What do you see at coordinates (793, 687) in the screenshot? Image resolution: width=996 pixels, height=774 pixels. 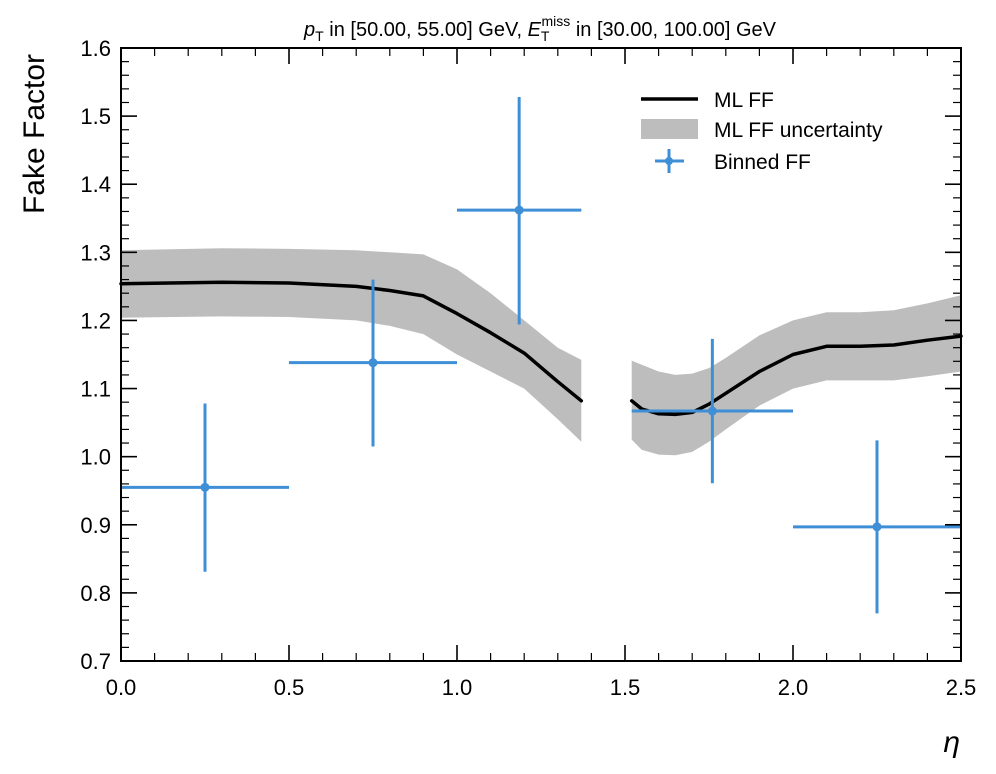 I see `x-tick-label-4: 2.0` at bounding box center [793, 687].